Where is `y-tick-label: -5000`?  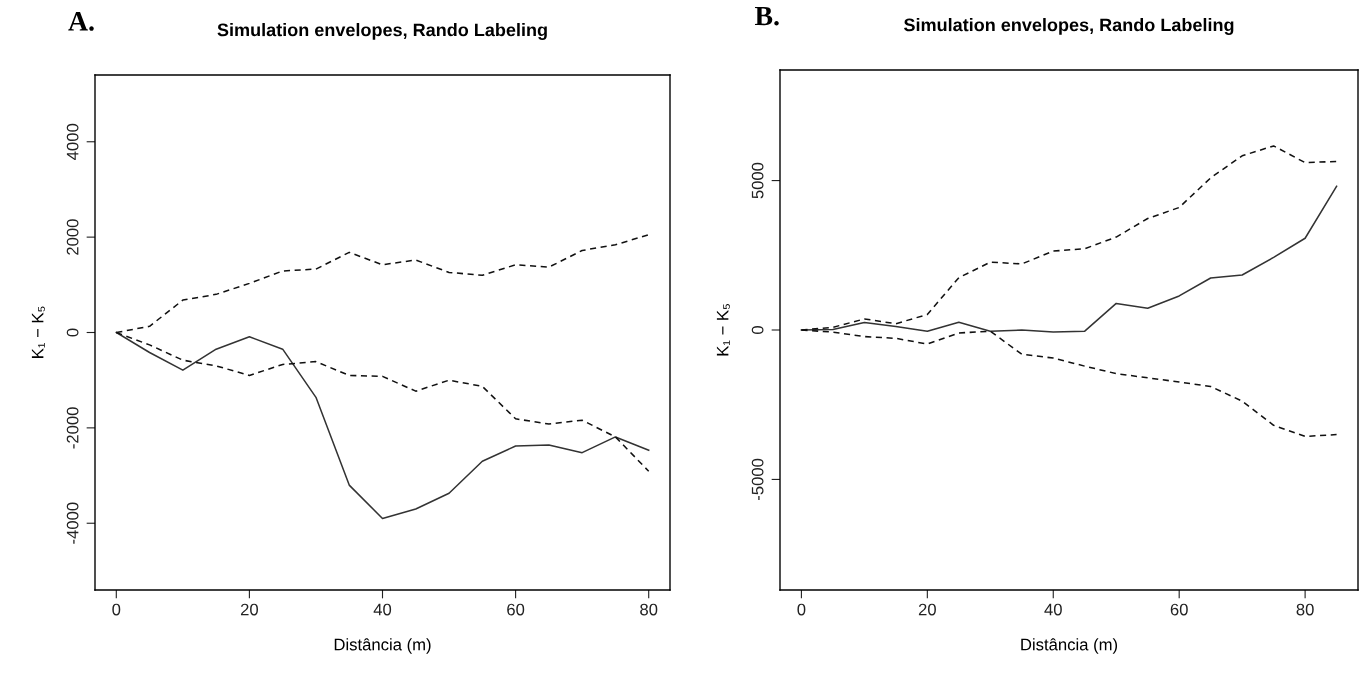
y-tick-label: -5000 is located at coordinates (757, 479).